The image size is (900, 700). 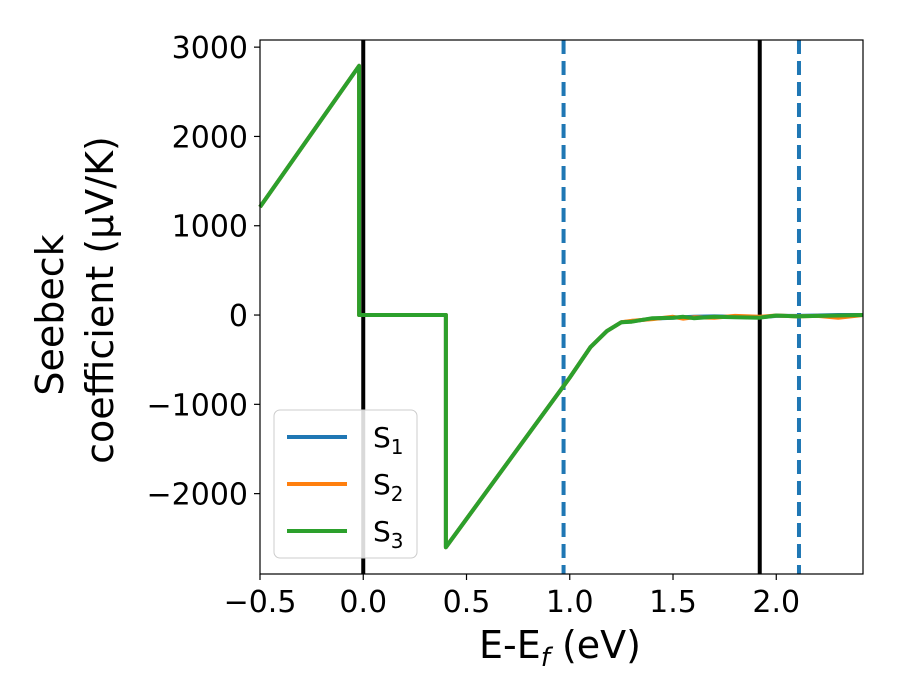 I want to click on legend-label-S1: S1, so click(x=388, y=440).